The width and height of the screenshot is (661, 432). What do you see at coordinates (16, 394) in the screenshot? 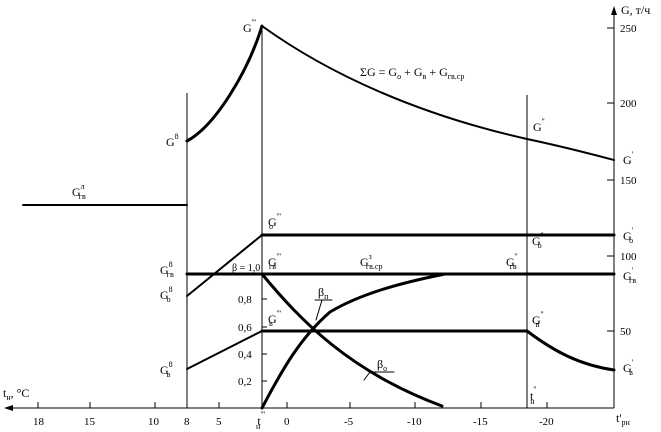
I see `x-axis-title: tн, °C` at bounding box center [16, 394].